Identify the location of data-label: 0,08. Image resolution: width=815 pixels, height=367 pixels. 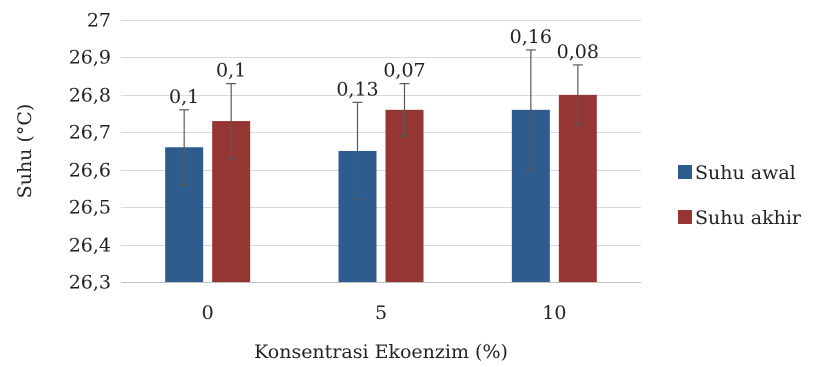
(578, 52).